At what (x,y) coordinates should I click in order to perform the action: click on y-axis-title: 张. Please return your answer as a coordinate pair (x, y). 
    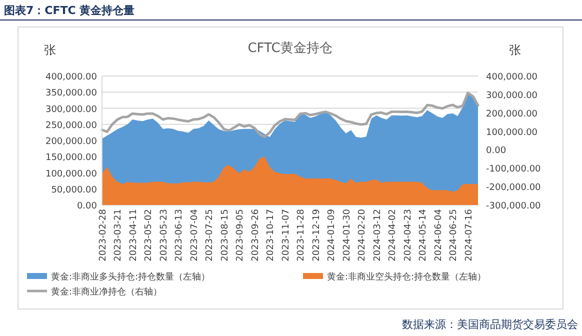
    Looking at the image, I should click on (50, 50).